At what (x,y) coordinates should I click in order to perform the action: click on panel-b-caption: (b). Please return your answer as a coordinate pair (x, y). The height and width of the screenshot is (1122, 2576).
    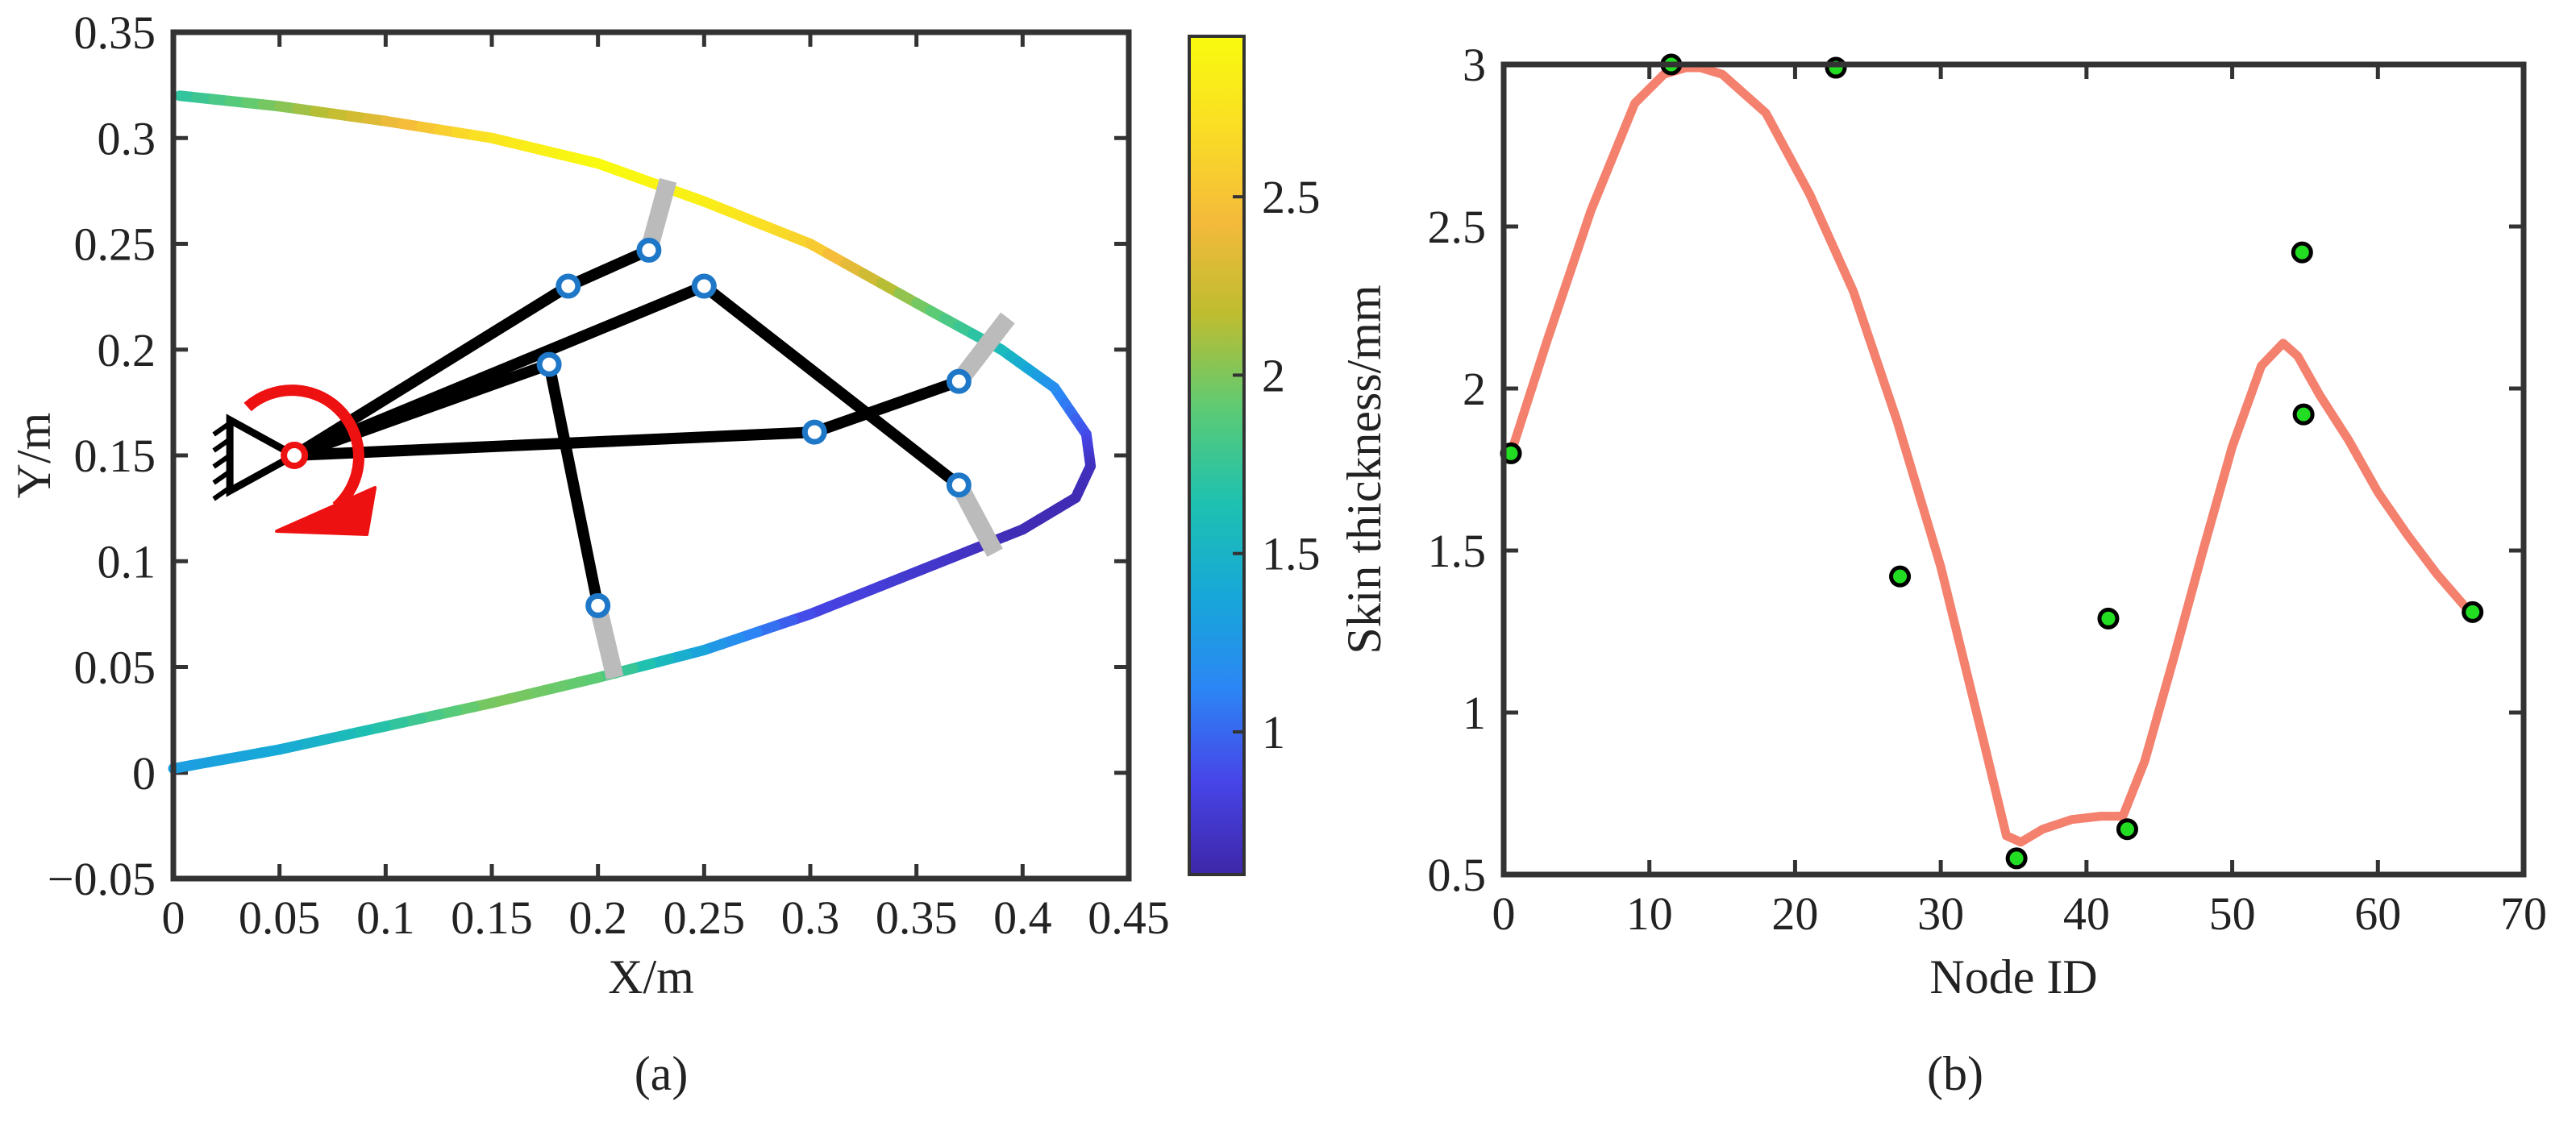
    Looking at the image, I should click on (1955, 1073).